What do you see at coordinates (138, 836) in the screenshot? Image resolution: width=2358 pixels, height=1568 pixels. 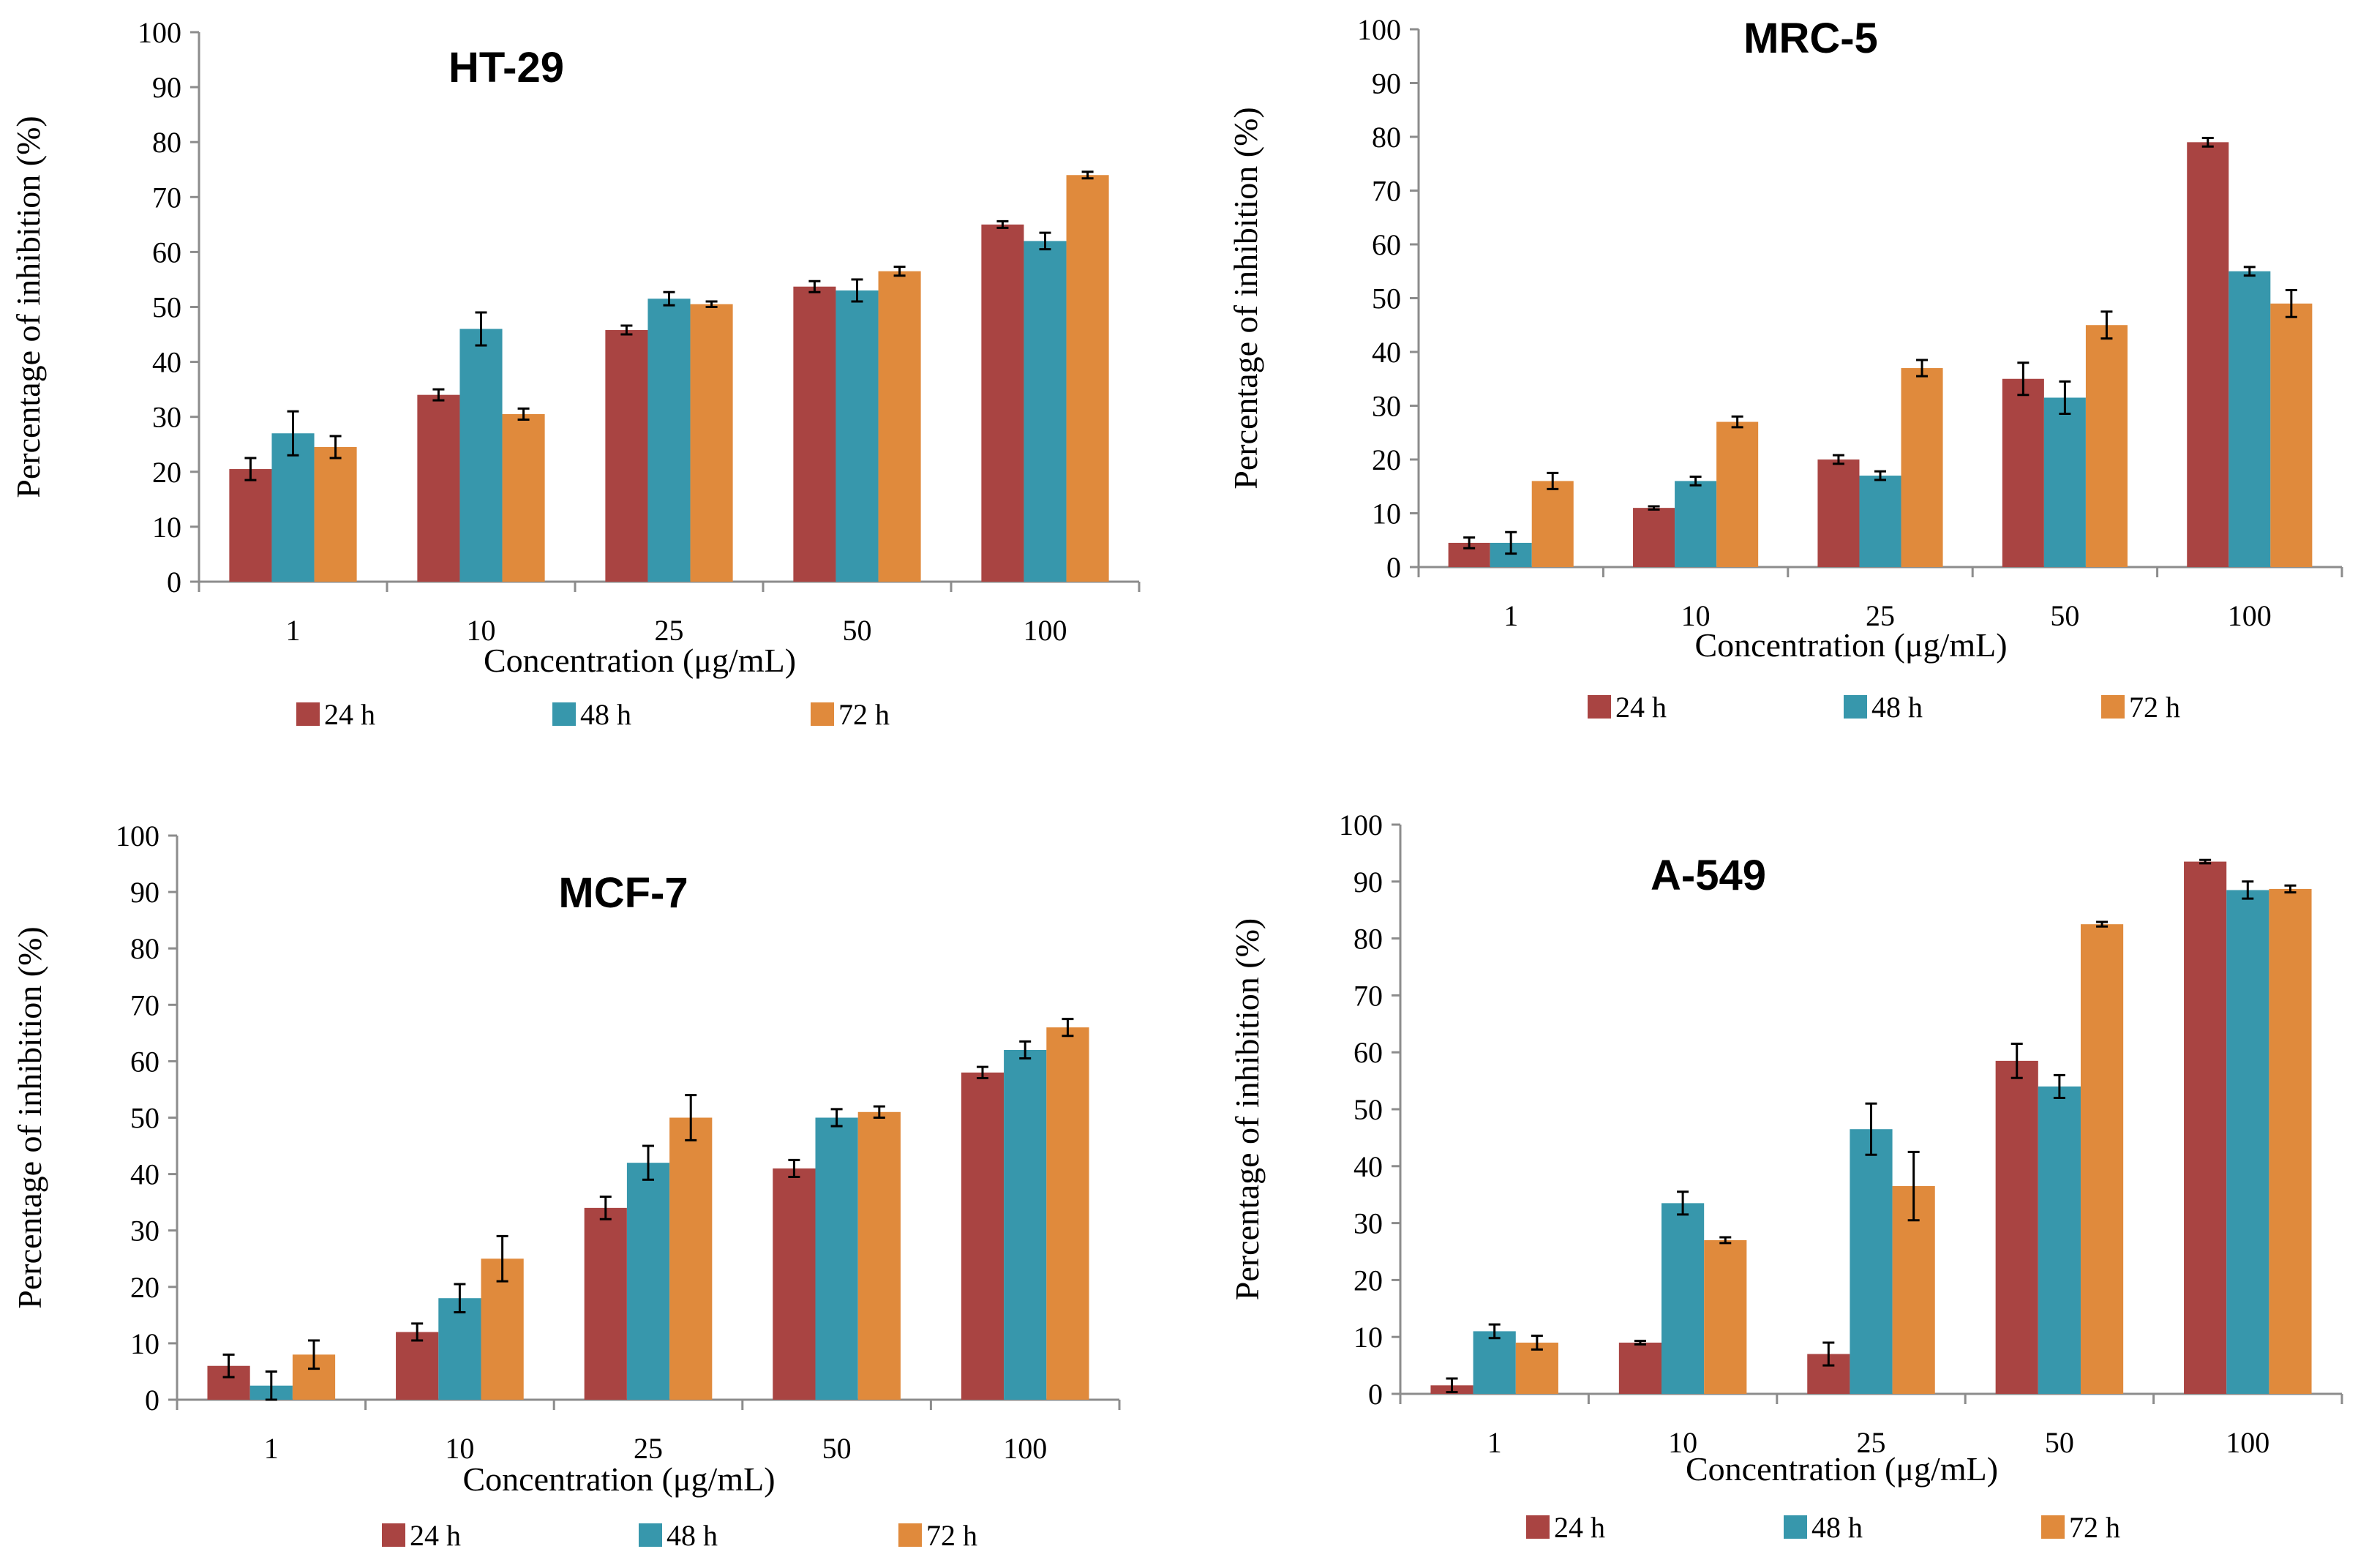 I see `y-tick-label: 100` at bounding box center [138, 836].